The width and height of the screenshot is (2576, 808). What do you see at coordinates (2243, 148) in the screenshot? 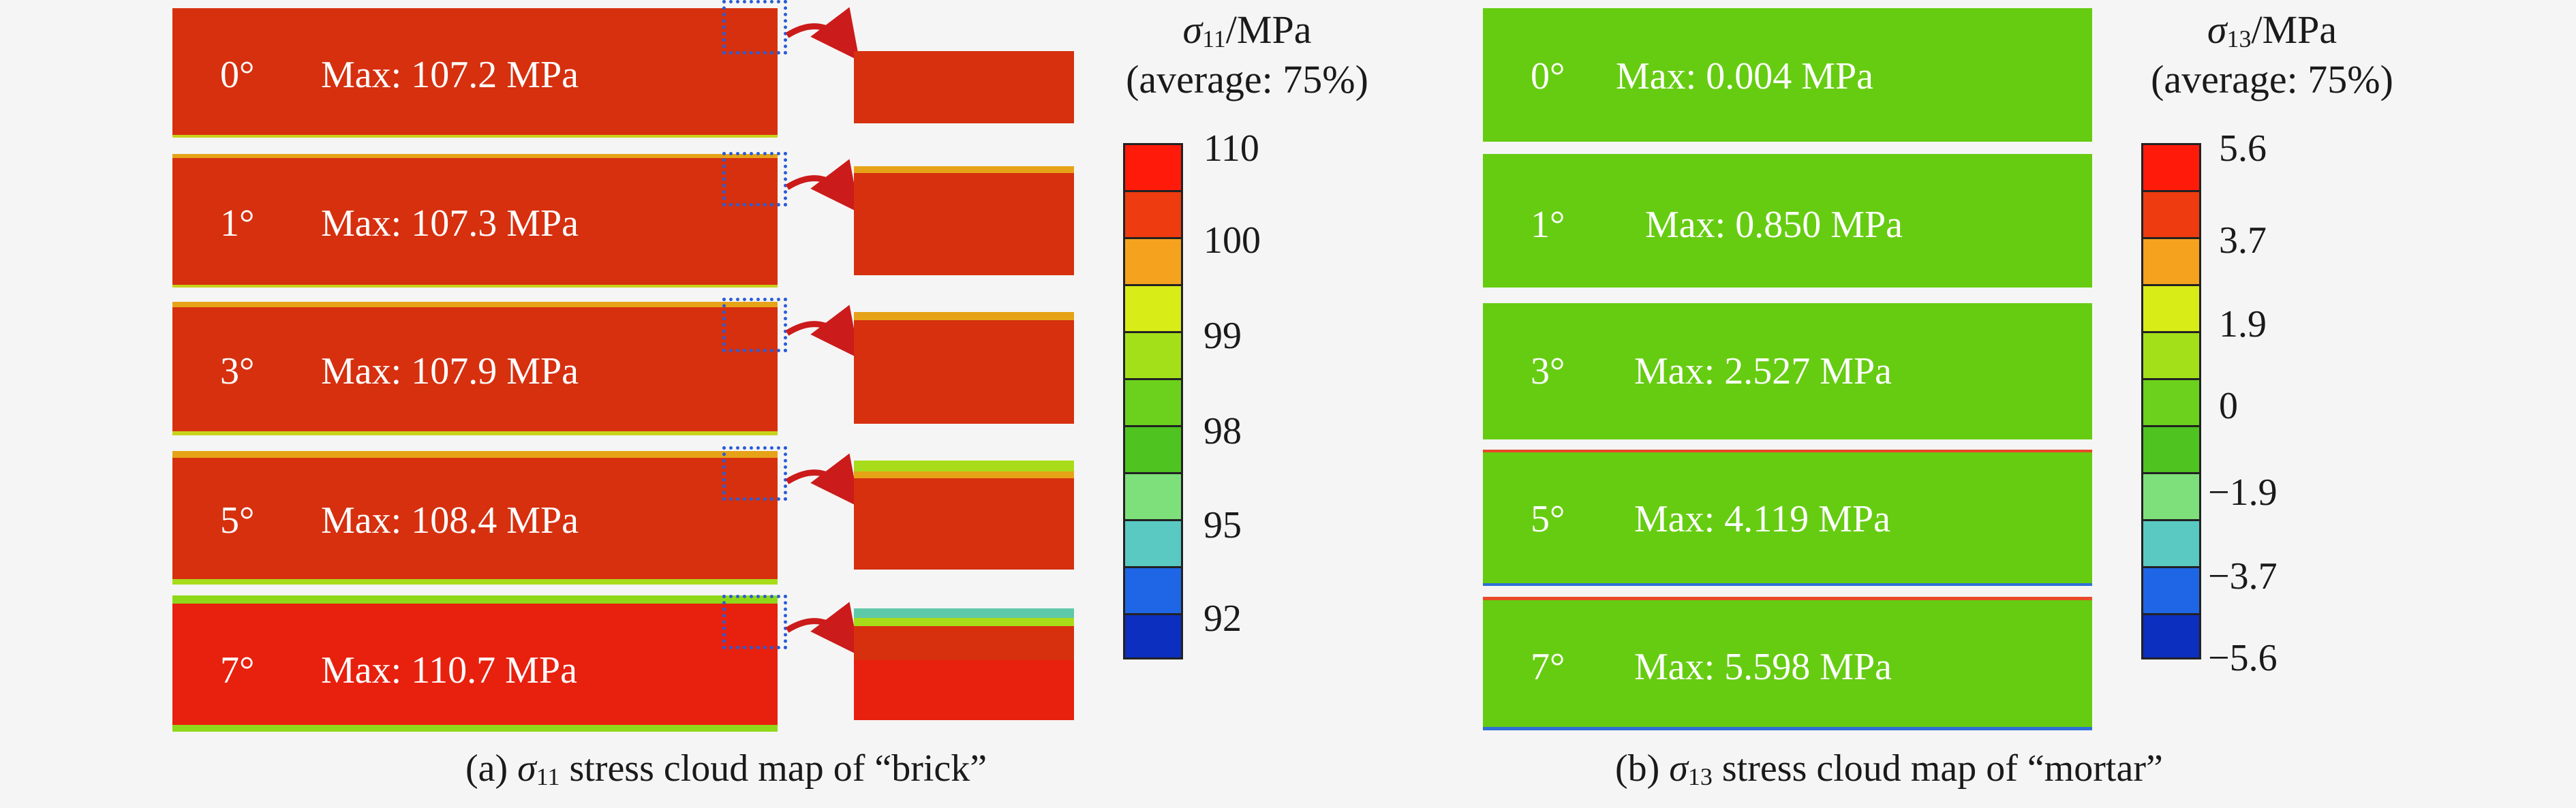
I see `colorbar-tick: 5.6` at bounding box center [2243, 148].